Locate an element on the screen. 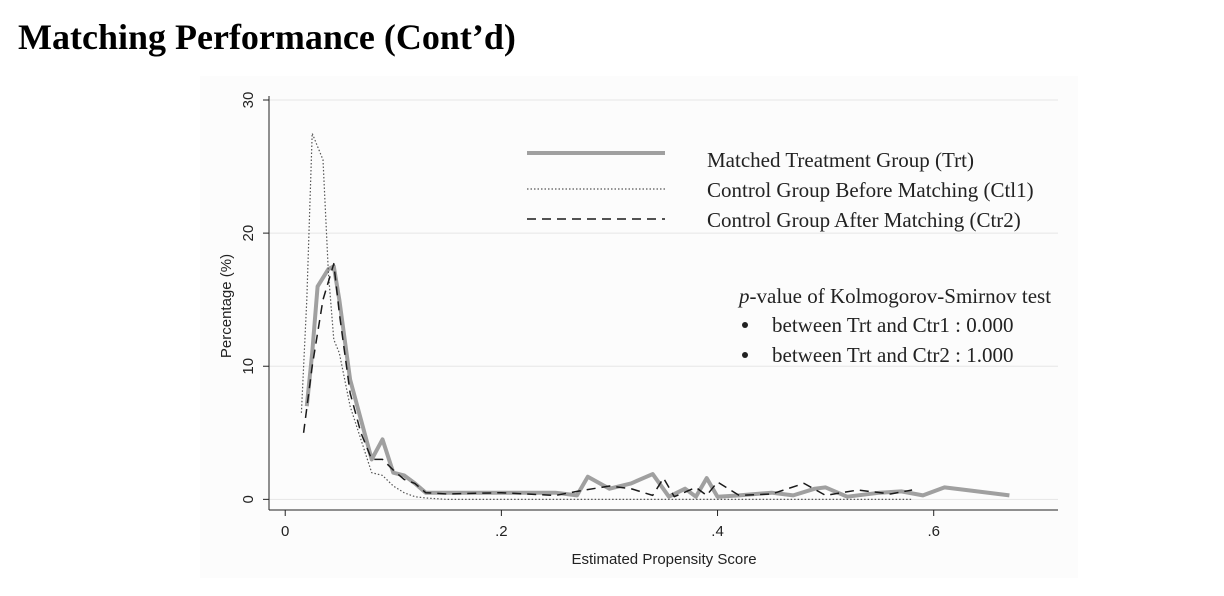  y-tick-label: 0 is located at coordinates (248, 499).